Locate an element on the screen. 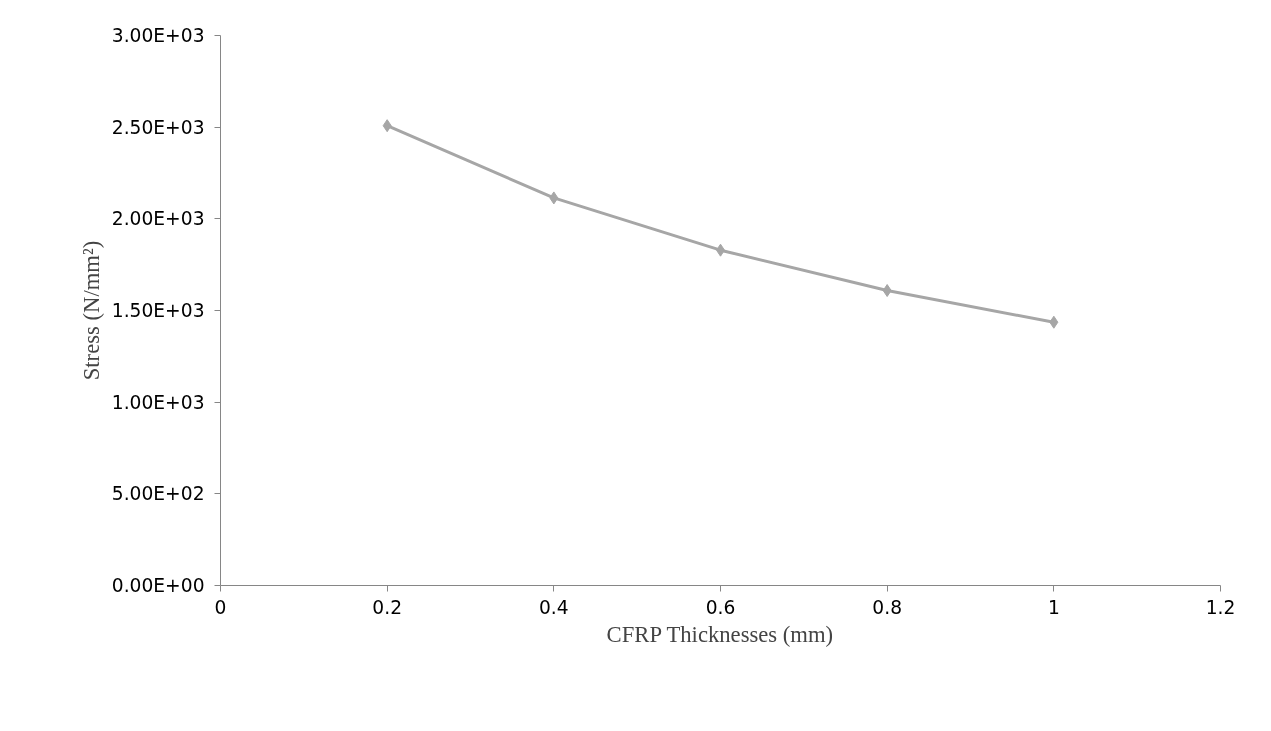 This screenshot has width=1271, height=731. y-tick-label: 5.00E+02 is located at coordinates (158, 494).